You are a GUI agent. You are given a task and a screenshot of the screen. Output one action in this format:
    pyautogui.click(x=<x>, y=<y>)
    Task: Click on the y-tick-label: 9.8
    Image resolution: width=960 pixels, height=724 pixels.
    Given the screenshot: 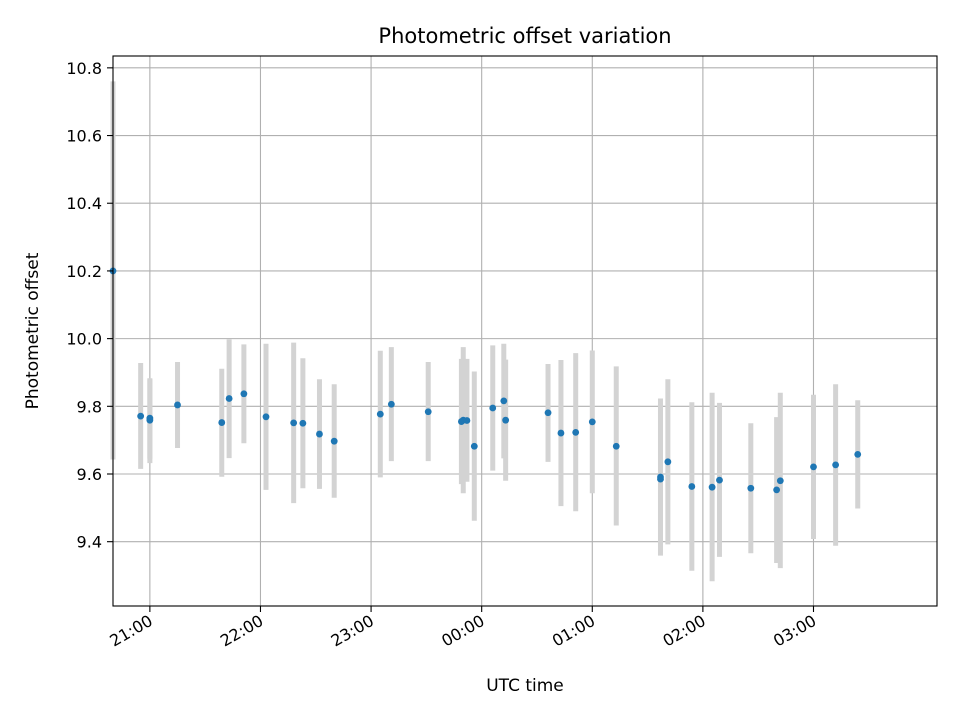 What is the action you would take?
    pyautogui.click(x=89, y=406)
    